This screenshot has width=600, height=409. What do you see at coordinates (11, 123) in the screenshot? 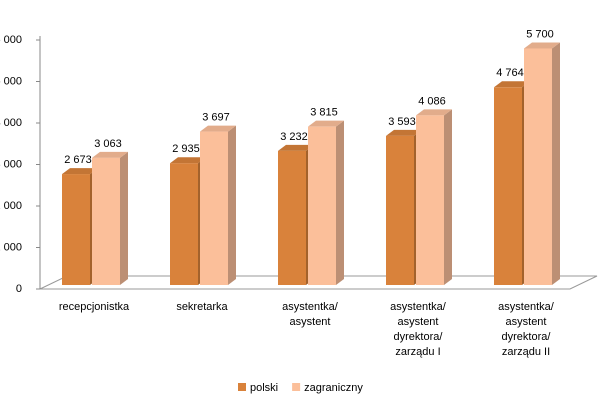
I see `y-tick-label: 4 000` at bounding box center [11, 123].